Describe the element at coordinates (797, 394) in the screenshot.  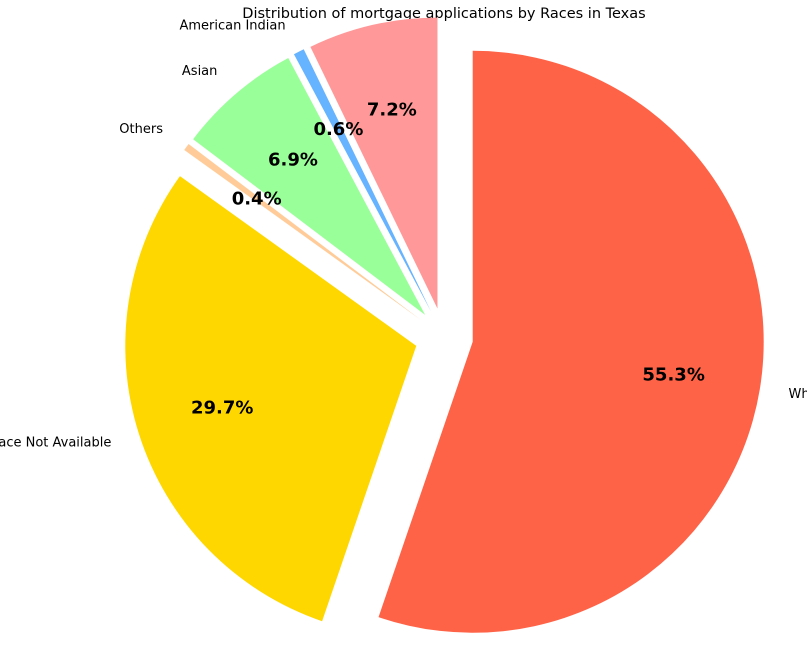
I see `category-label-white: White` at that location.